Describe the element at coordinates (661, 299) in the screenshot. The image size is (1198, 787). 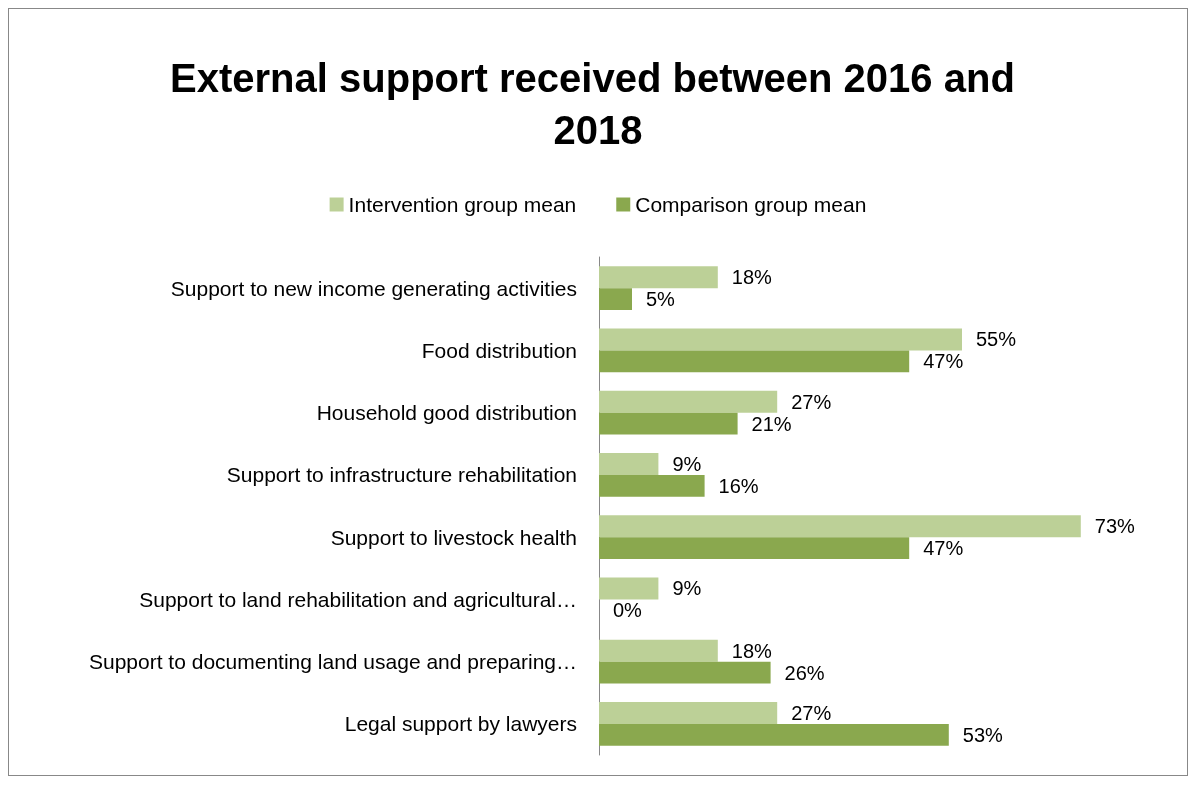
I see `data-label: 5%` at that location.